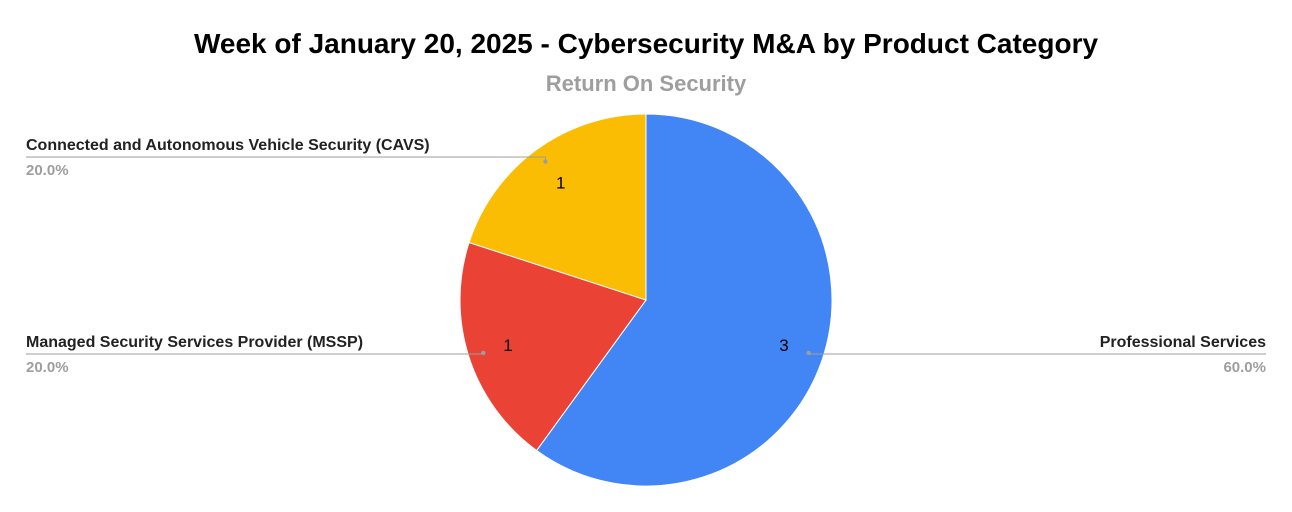 This screenshot has width=1292, height=512. I want to click on pie-value-label-managed-security-services-provider-mssp: 1, so click(507, 345).